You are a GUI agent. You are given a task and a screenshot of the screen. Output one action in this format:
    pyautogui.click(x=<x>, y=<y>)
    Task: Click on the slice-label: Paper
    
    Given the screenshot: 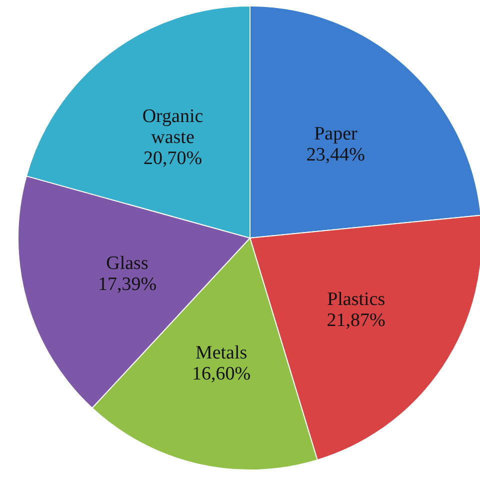 What is the action you would take?
    pyautogui.click(x=336, y=134)
    